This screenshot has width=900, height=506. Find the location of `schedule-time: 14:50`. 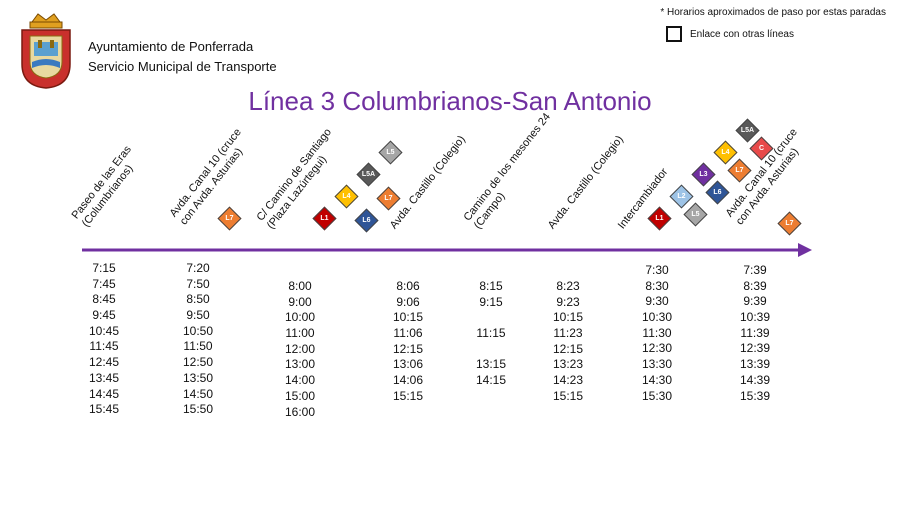

schedule-time: 14:50 is located at coordinates (198, 393).